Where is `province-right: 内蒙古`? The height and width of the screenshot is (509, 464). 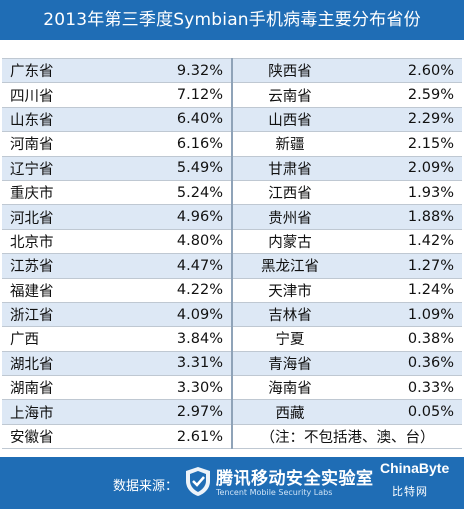 province-right: 内蒙古 is located at coordinates (289, 241).